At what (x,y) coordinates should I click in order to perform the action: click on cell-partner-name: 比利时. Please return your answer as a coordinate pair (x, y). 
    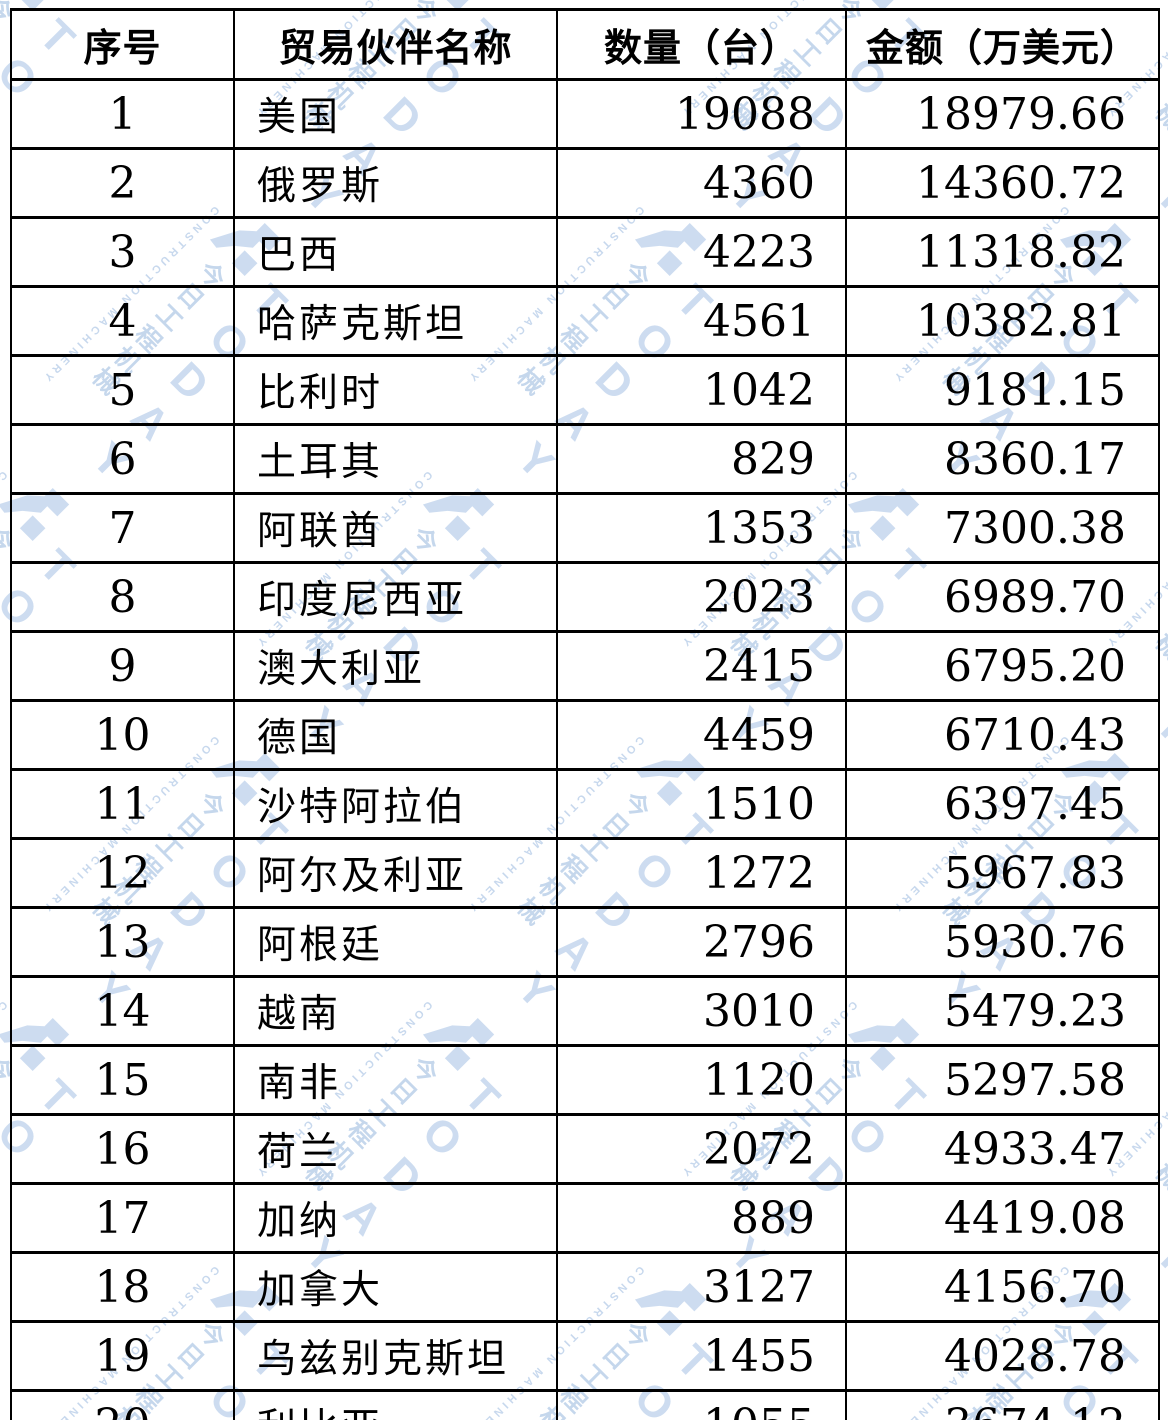
    Looking at the image, I should click on (395, 390).